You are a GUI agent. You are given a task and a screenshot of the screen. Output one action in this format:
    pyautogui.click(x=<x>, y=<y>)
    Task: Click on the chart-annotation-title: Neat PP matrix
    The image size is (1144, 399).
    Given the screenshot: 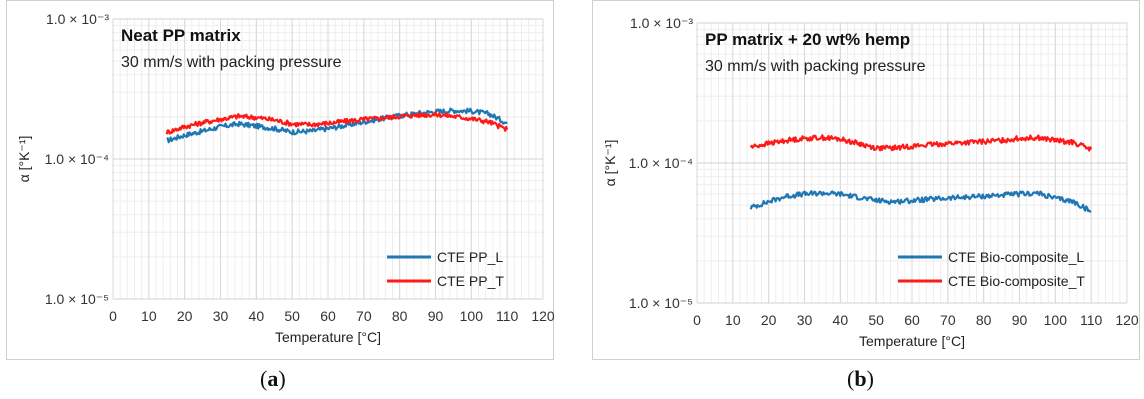 What is the action you would take?
    pyautogui.click(x=181, y=35)
    